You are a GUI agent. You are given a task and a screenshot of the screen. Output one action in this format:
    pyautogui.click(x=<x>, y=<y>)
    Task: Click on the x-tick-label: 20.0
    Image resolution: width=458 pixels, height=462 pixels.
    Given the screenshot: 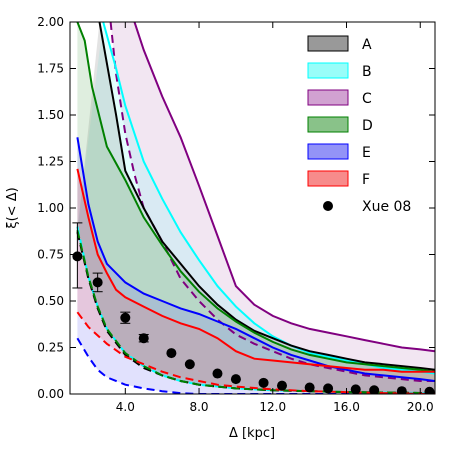 What is the action you would take?
    pyautogui.click(x=420, y=407)
    